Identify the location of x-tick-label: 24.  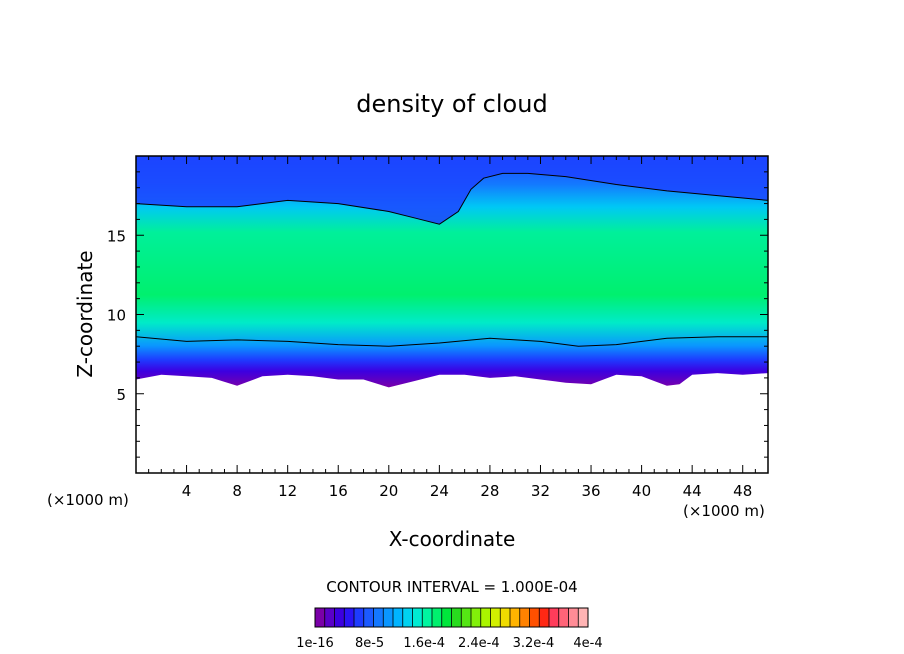
(439, 491).